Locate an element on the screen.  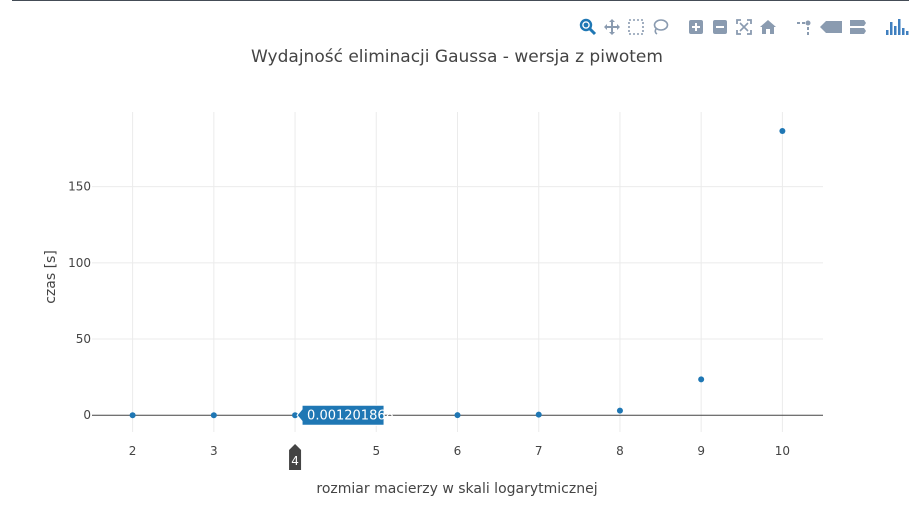
reset-axes-button is located at coordinates (768, 27).